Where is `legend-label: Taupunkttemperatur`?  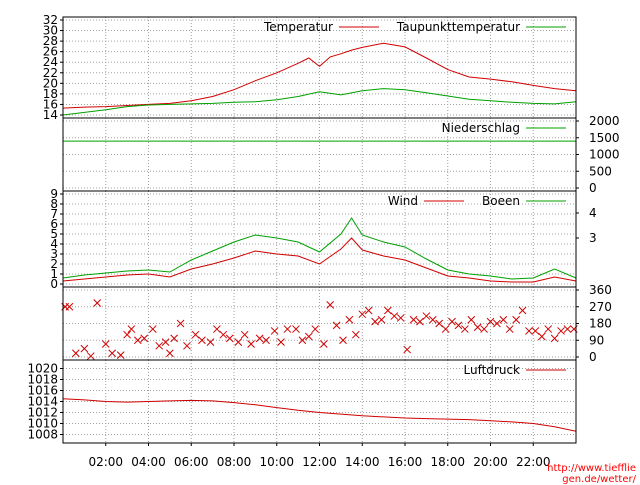 legend-label: Taupunkttemperatur is located at coordinates (458, 27).